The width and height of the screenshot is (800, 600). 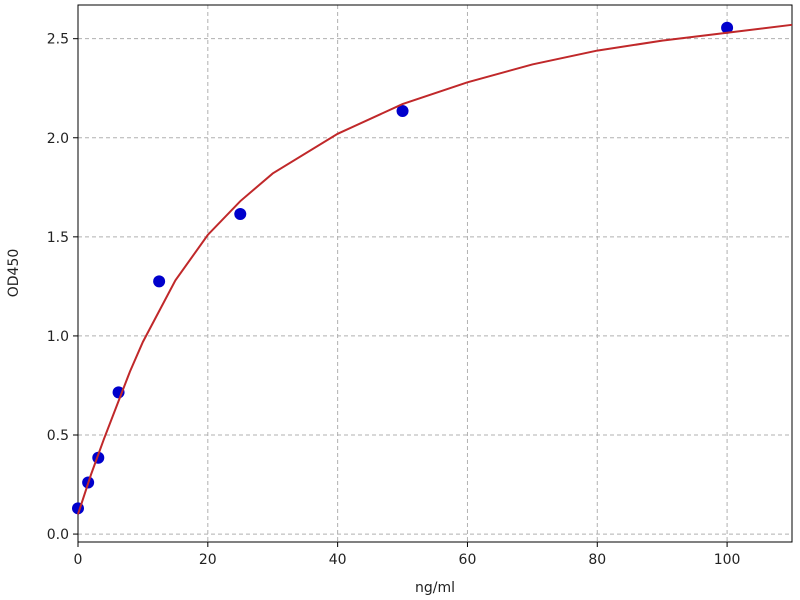 What do you see at coordinates (58, 436) in the screenshot?
I see `y-tick-label: 0.5` at bounding box center [58, 436].